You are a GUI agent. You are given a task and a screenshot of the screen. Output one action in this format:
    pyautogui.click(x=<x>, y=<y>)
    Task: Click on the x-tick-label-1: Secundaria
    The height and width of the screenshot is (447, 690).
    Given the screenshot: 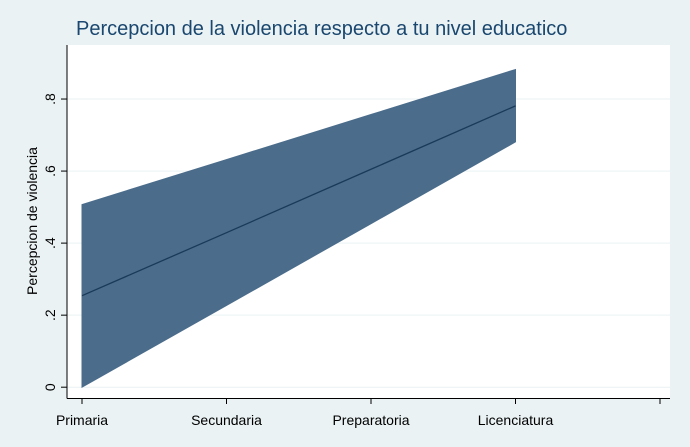 What is the action you would take?
    pyautogui.click(x=226, y=420)
    